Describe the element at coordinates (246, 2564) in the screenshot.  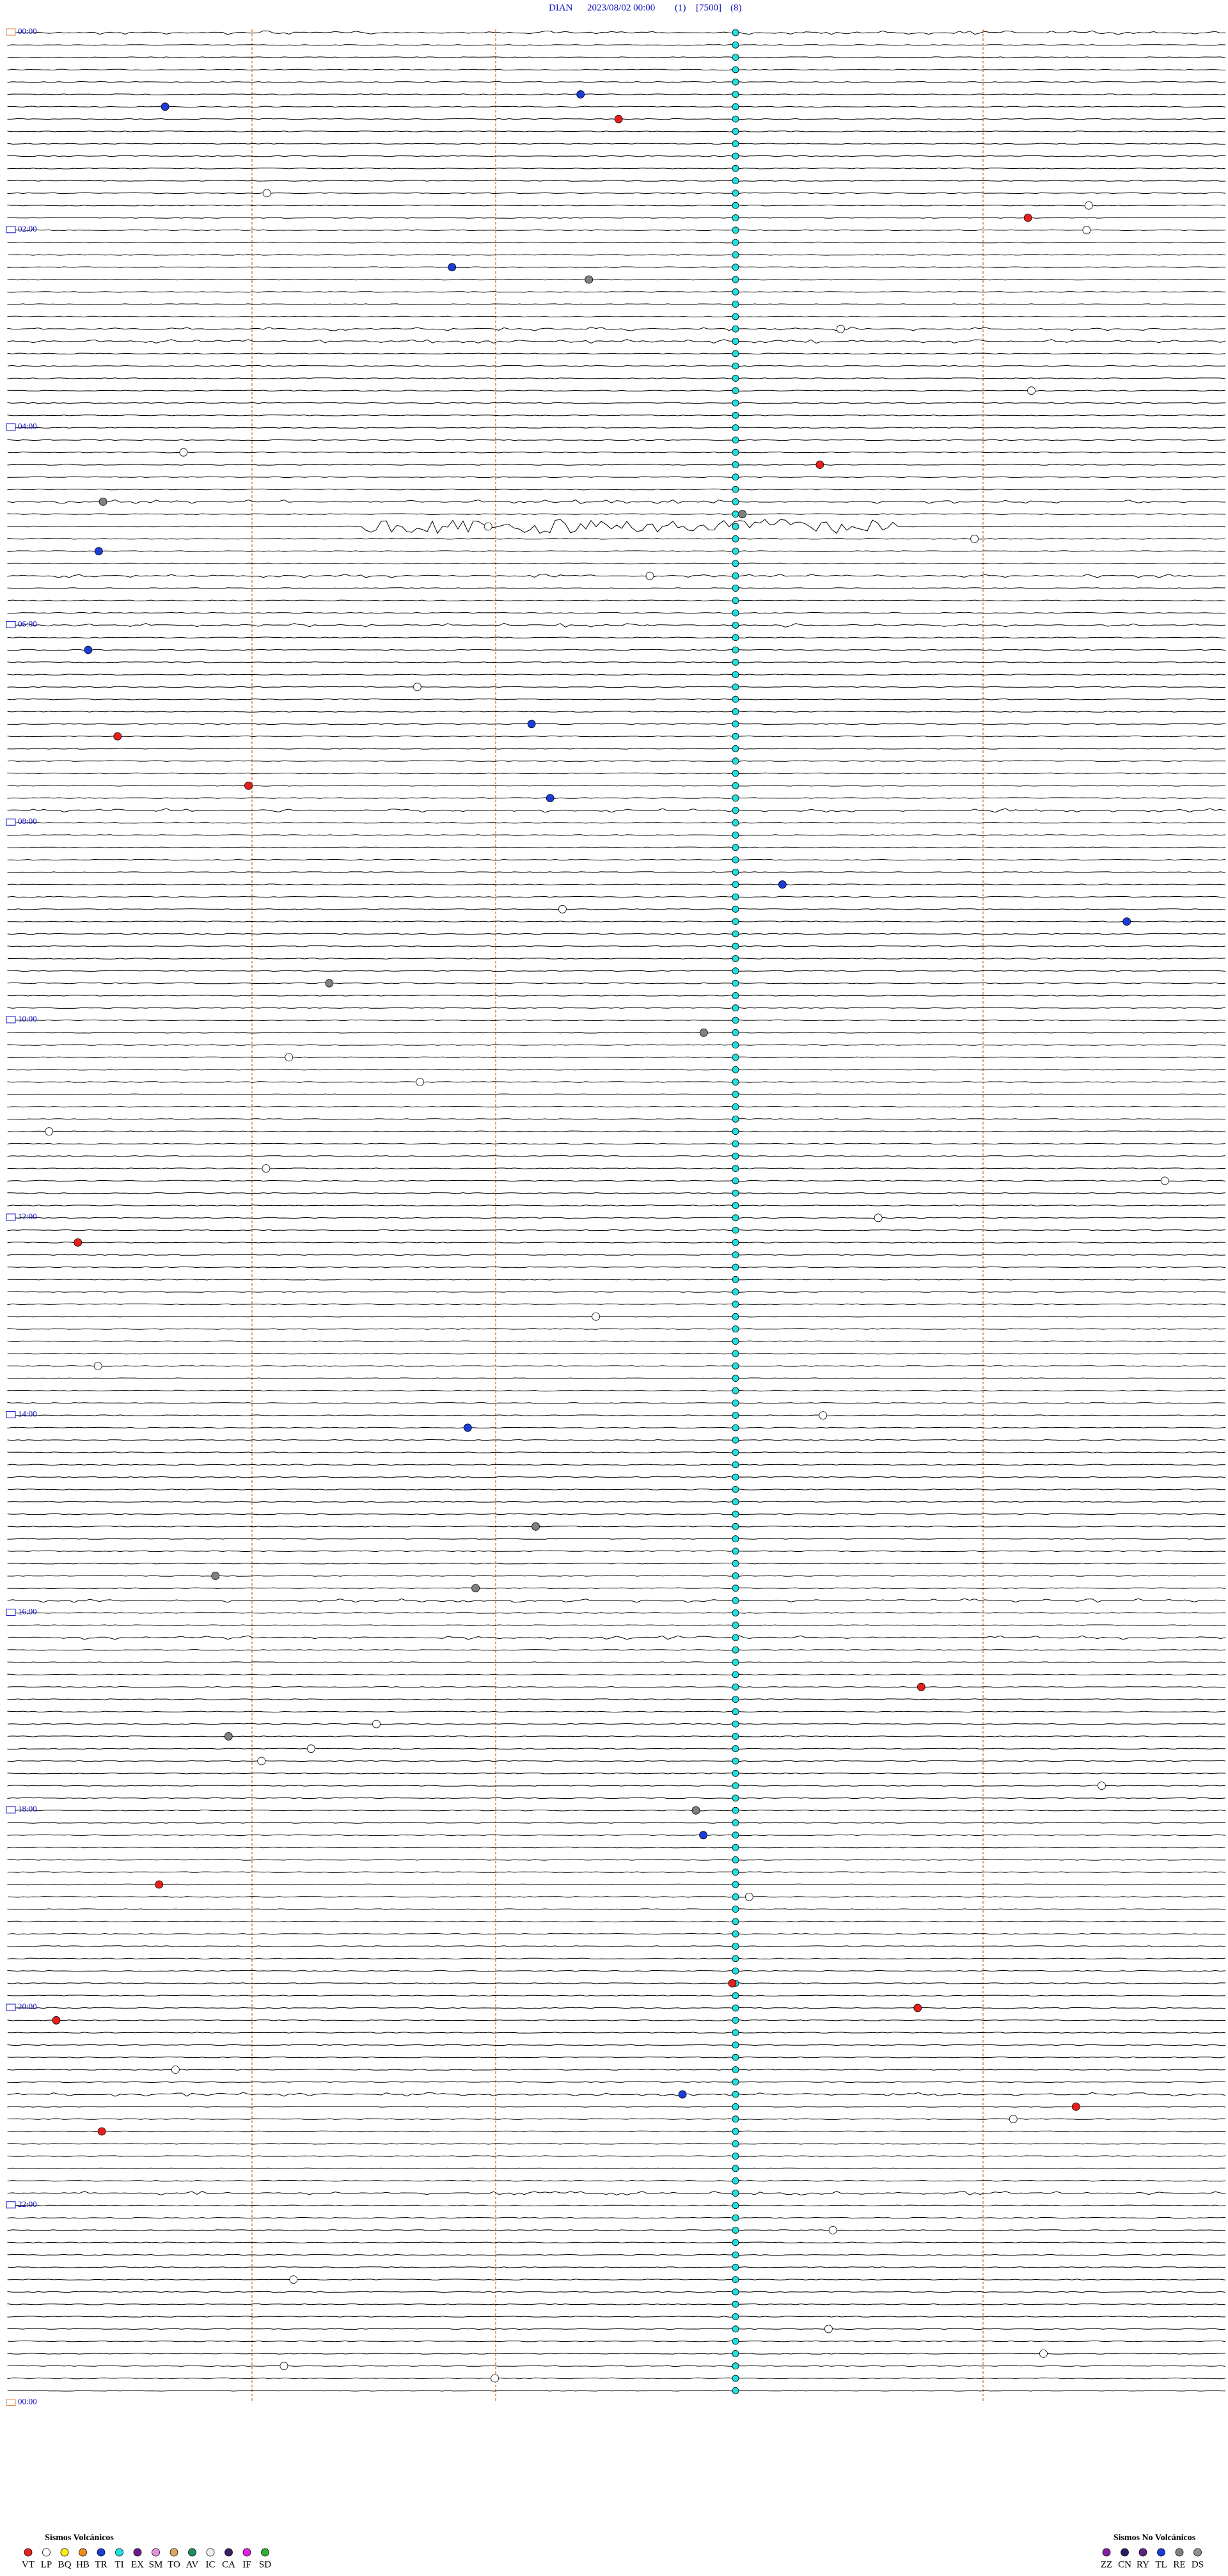
I see `legend-code: IF` at that location.